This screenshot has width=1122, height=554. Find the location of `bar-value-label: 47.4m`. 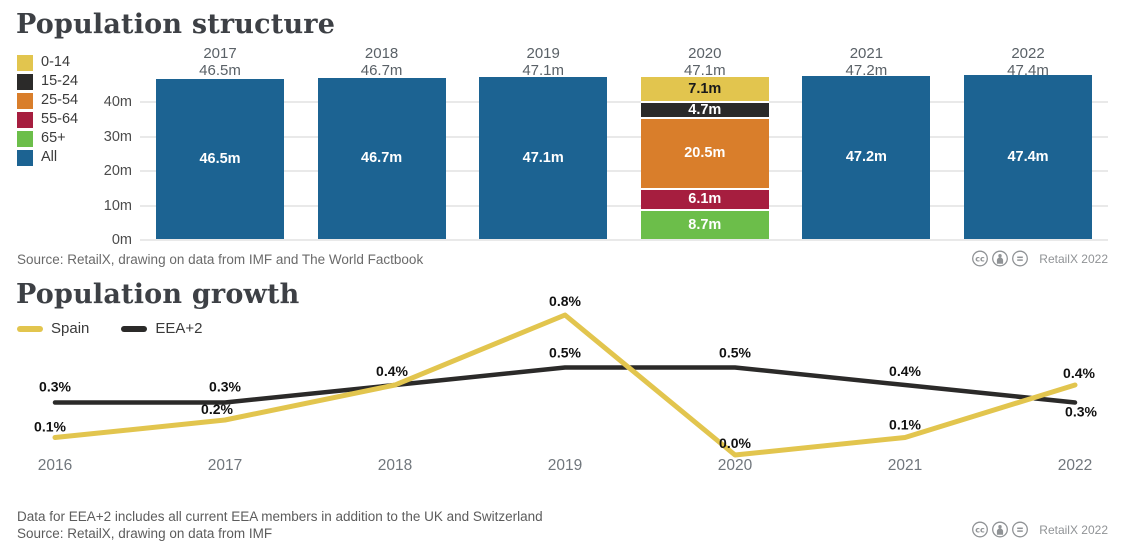

bar-value-label: 47.4m is located at coordinates (1028, 156).